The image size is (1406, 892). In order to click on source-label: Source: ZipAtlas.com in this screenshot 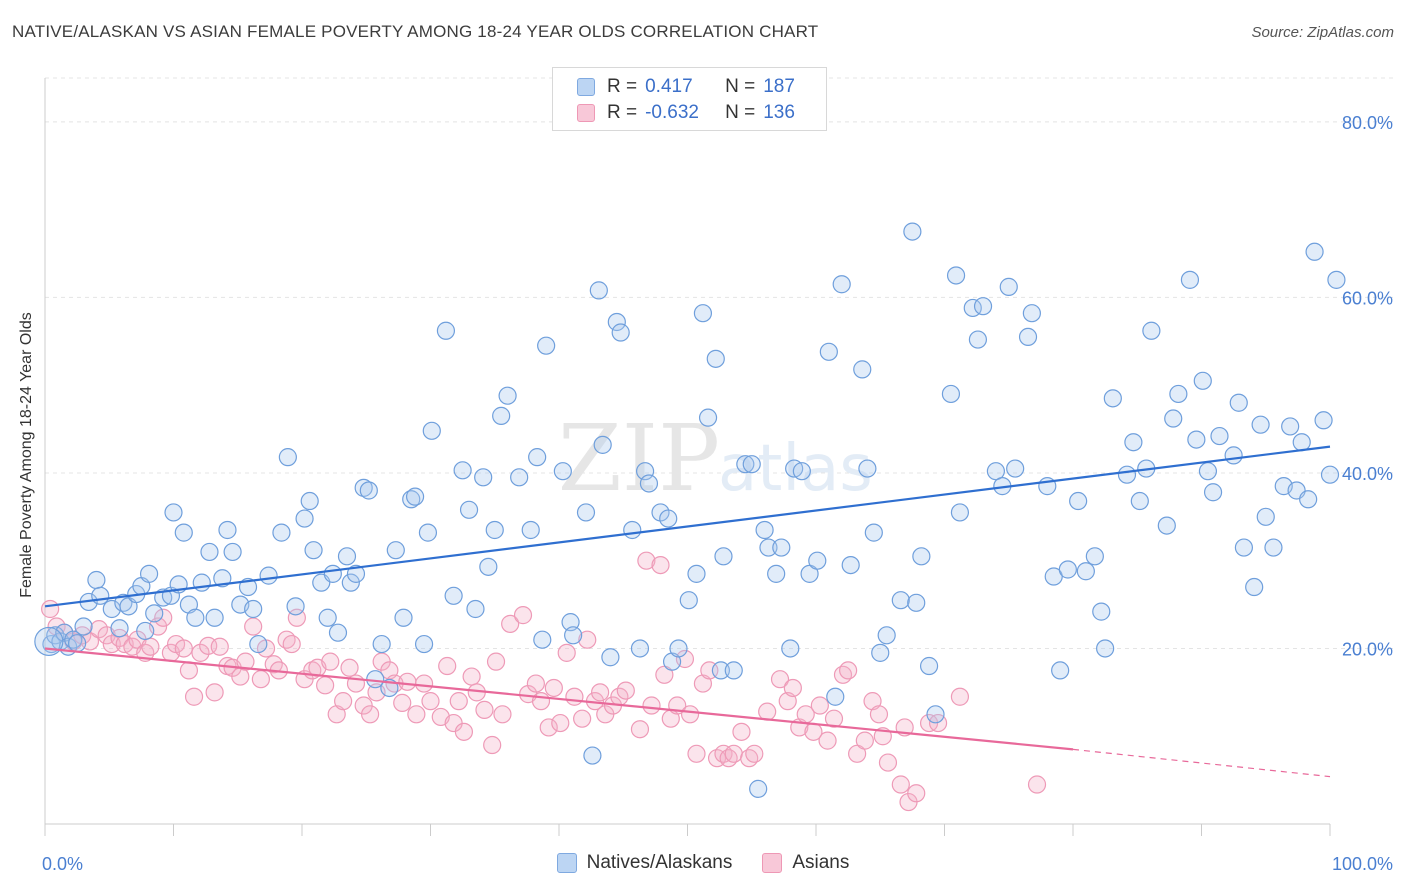, I will do `click(1322, 32)`.